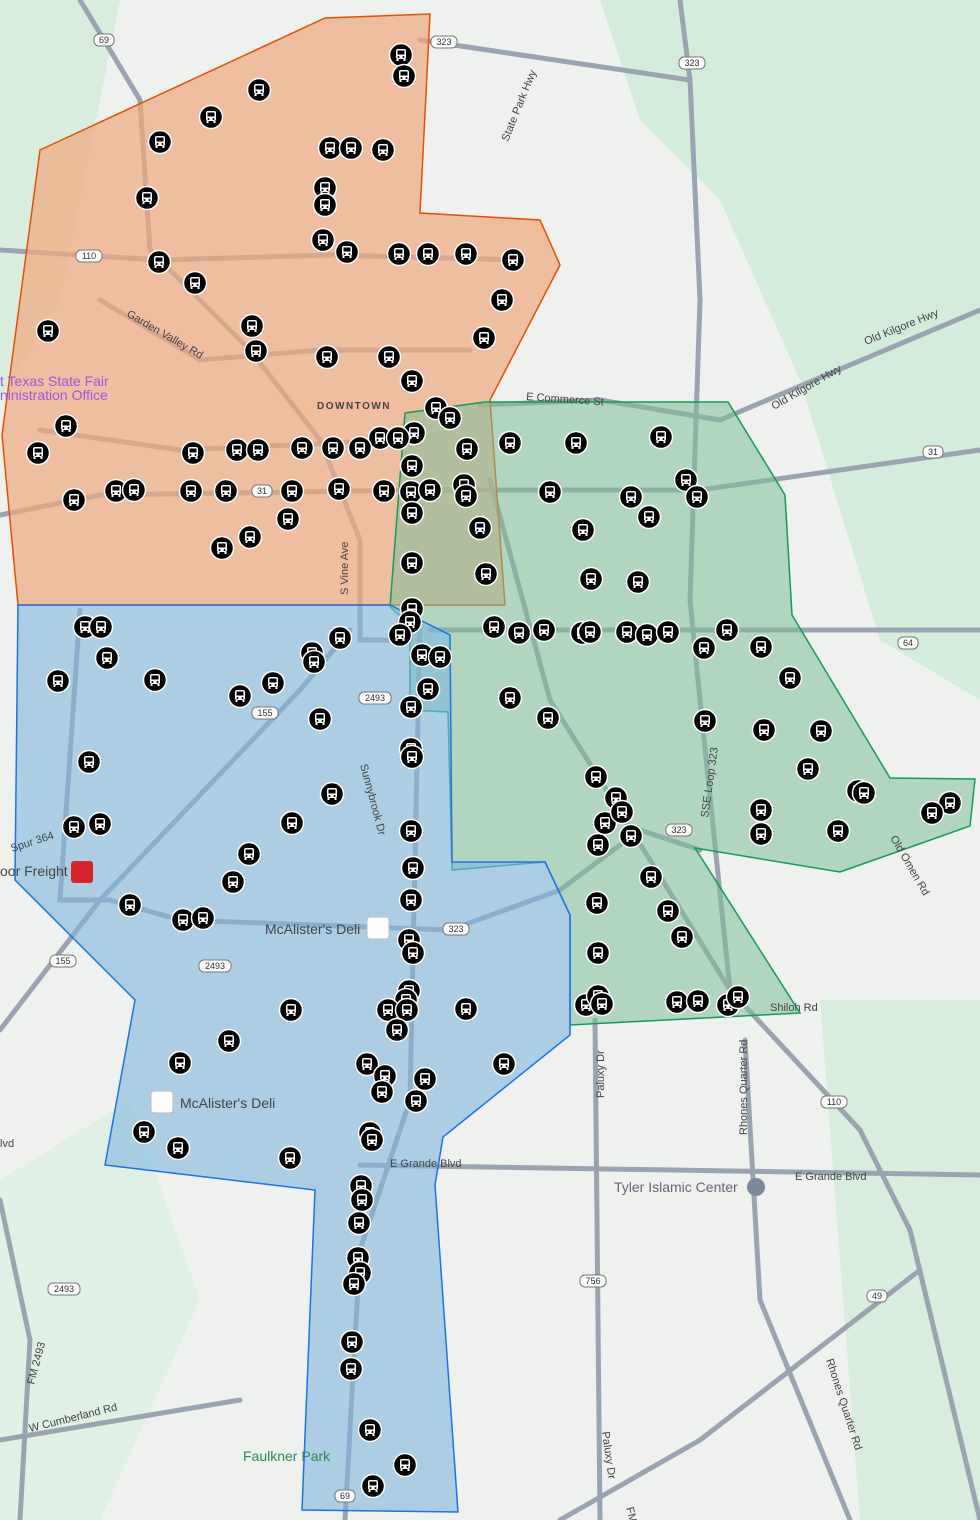 This screenshot has width=980, height=1520. I want to click on poi-state-fair-line2: ninistration Office, so click(54, 395).